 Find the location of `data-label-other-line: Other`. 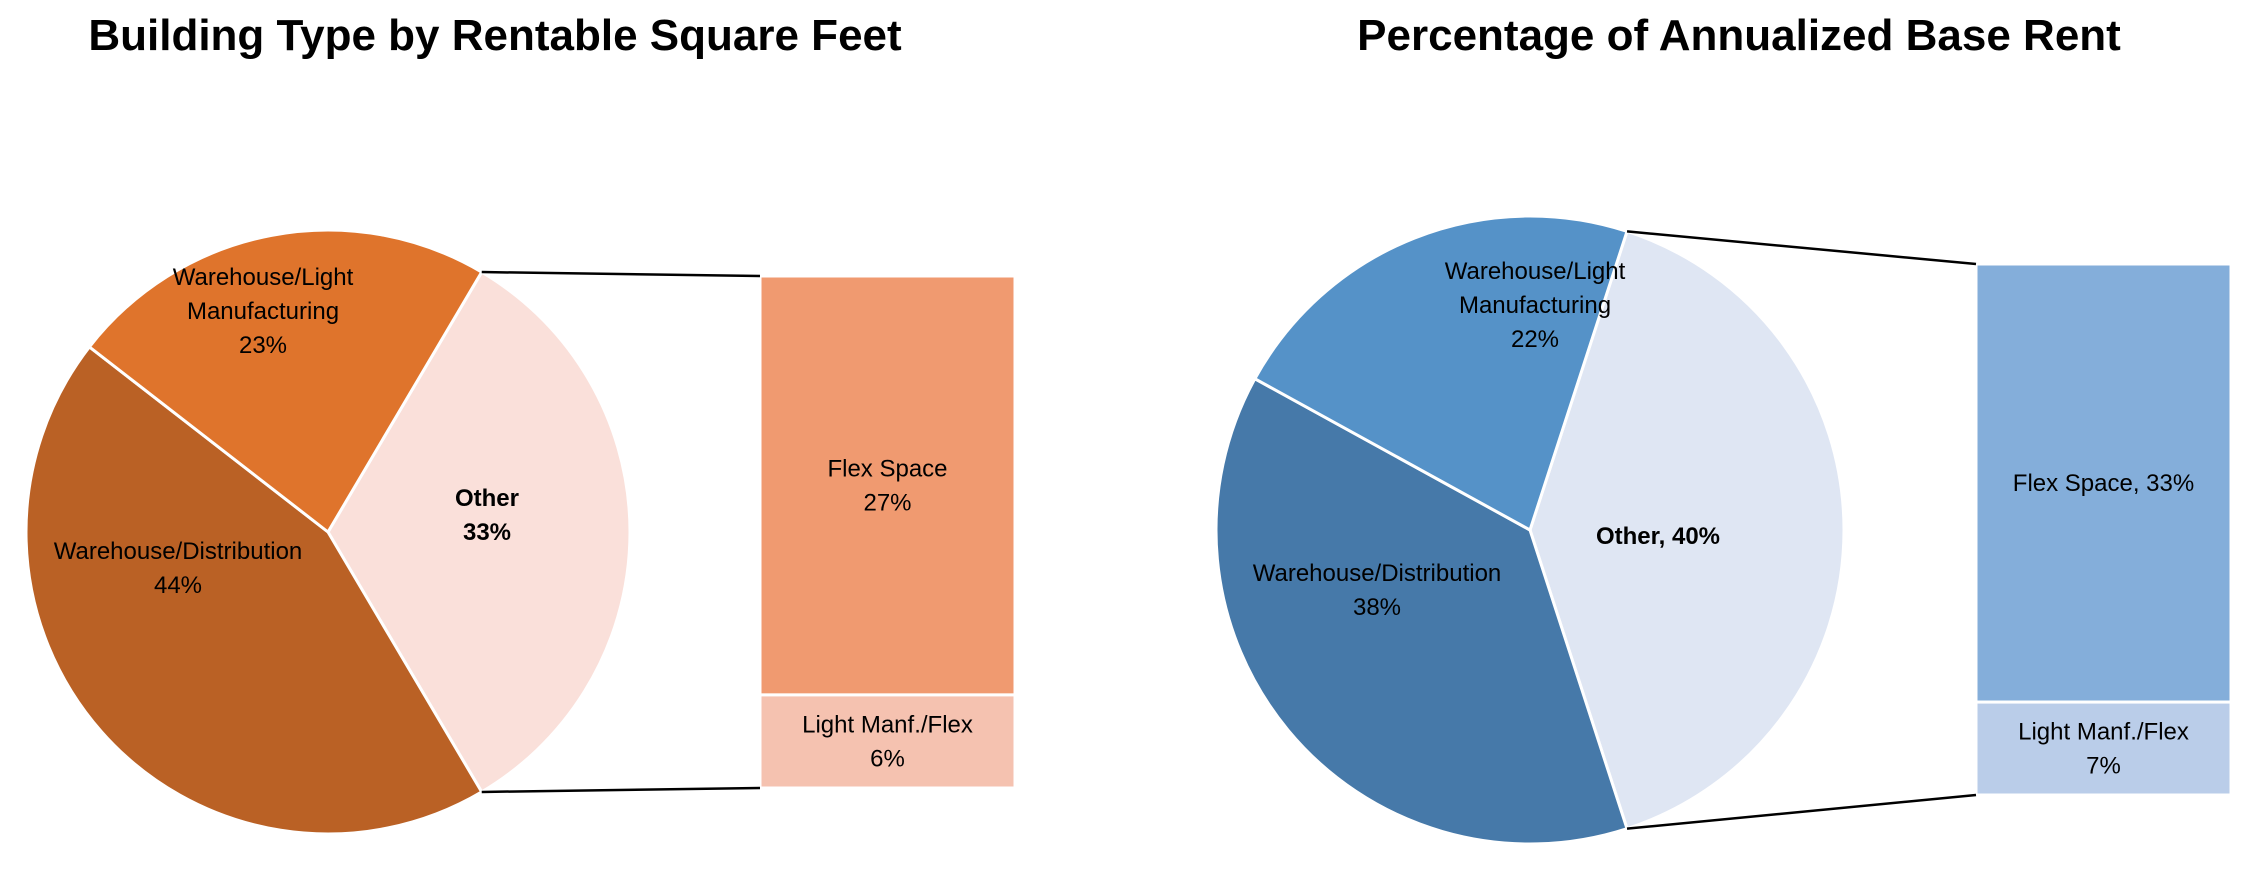

data-label-other-line: Other is located at coordinates (487, 498).